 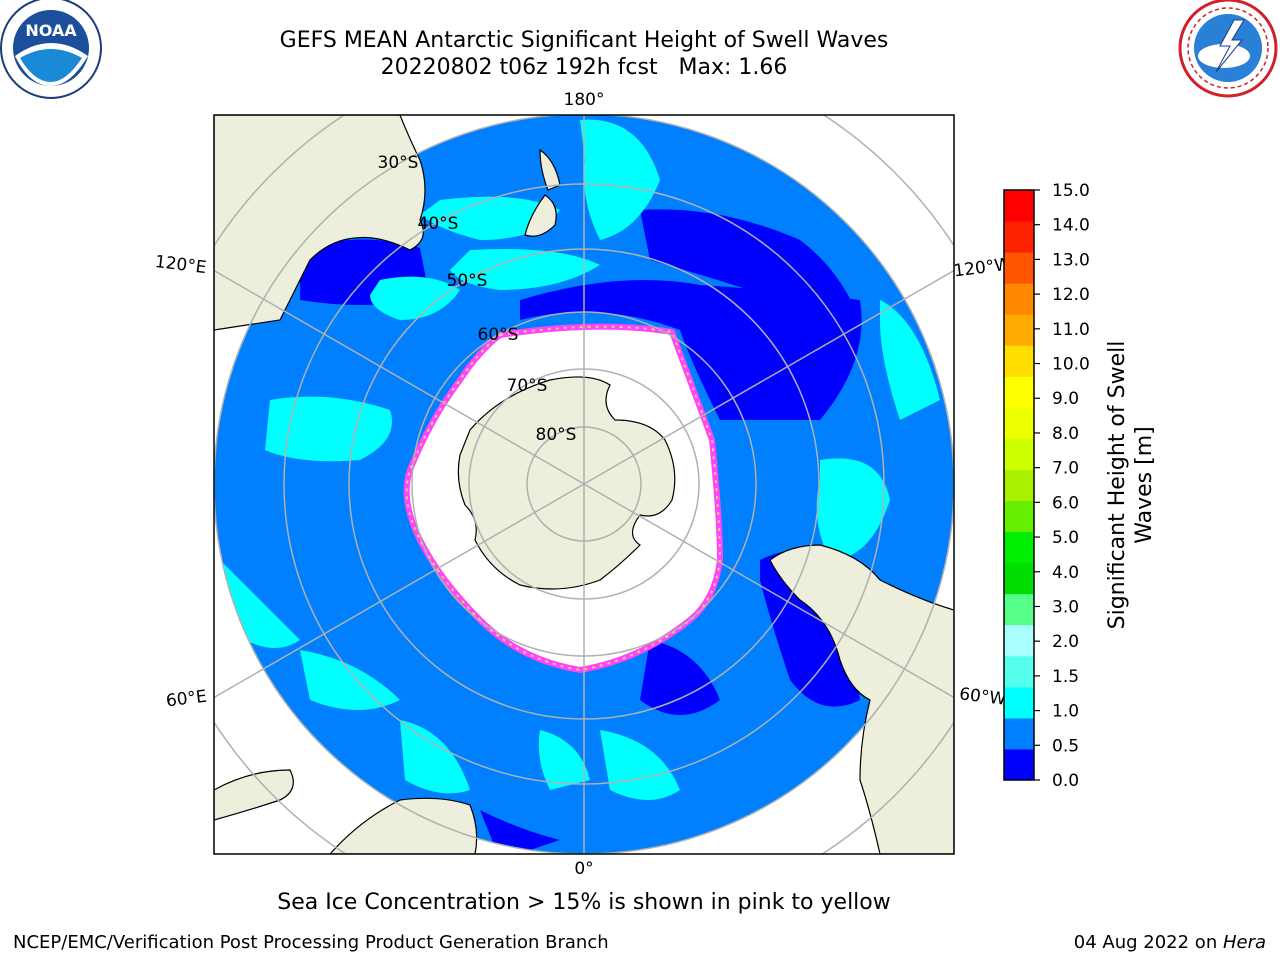 I want to click on australia-land, so click(x=320, y=223).